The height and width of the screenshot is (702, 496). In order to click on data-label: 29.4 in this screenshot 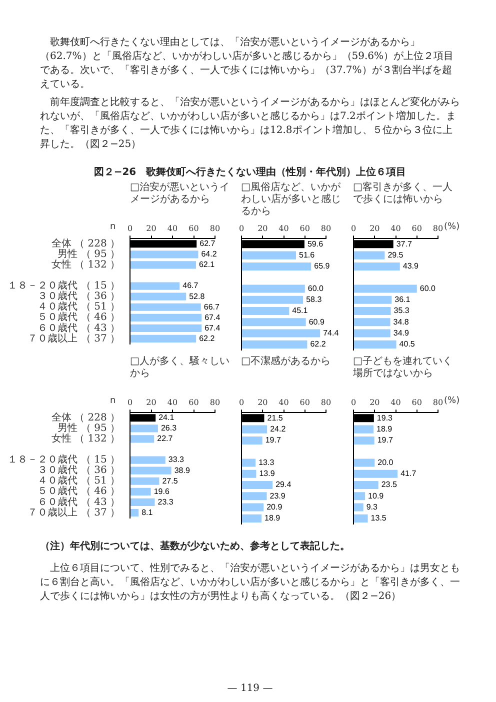, I will do `click(284, 485)`.